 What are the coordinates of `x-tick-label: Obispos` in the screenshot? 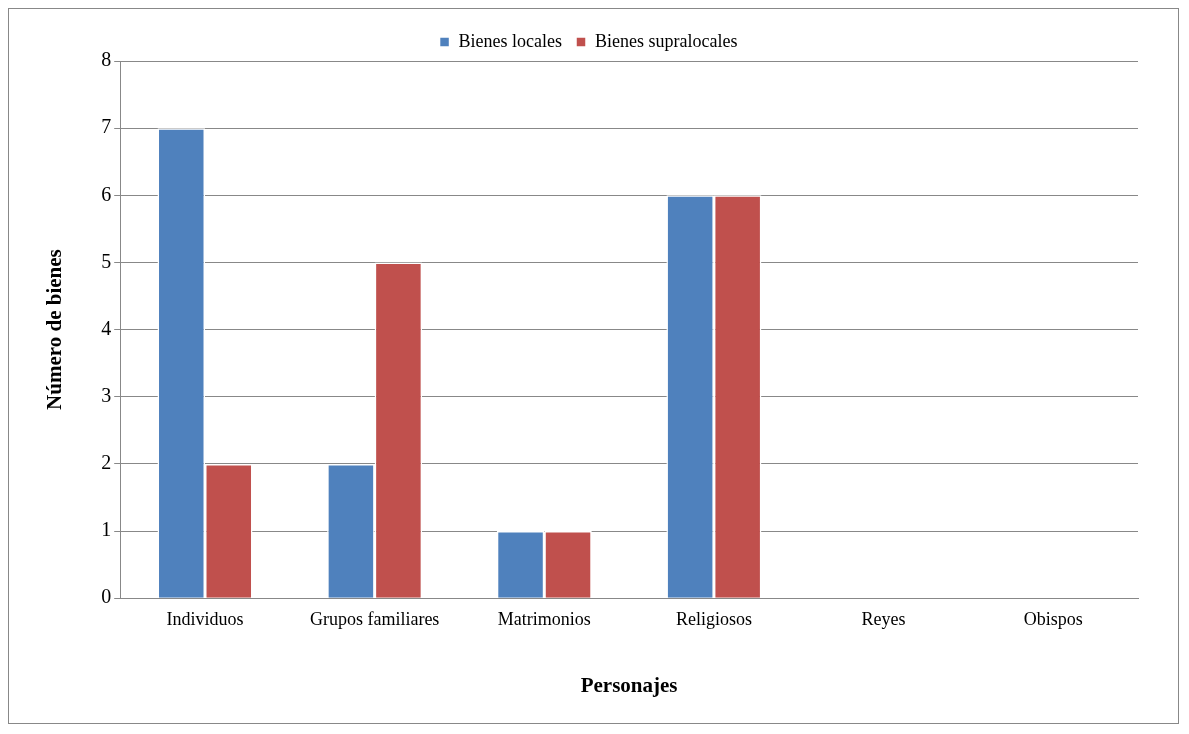 It's located at (1053, 618).